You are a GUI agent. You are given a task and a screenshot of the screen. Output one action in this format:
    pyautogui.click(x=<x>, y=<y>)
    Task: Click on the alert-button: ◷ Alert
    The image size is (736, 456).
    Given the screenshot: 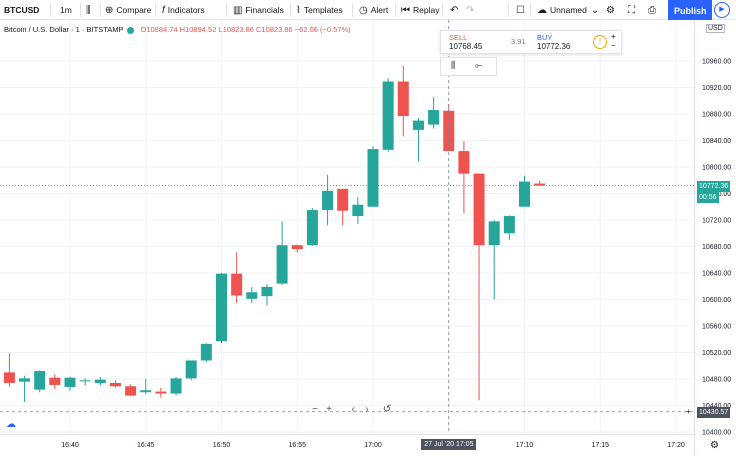 What is the action you would take?
    pyautogui.click(x=373, y=10)
    